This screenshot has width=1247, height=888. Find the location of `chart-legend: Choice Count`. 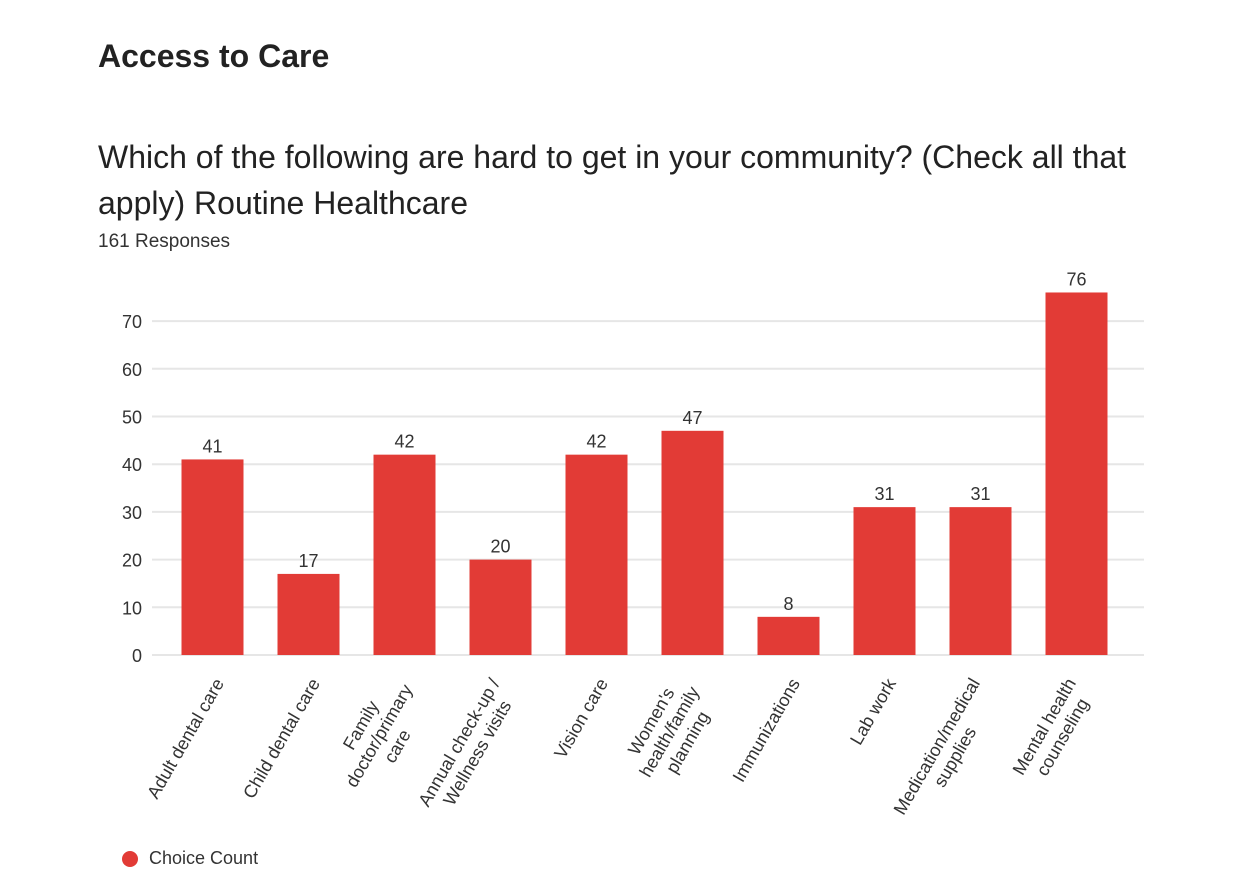

chart-legend: Choice Count is located at coordinates (190, 858).